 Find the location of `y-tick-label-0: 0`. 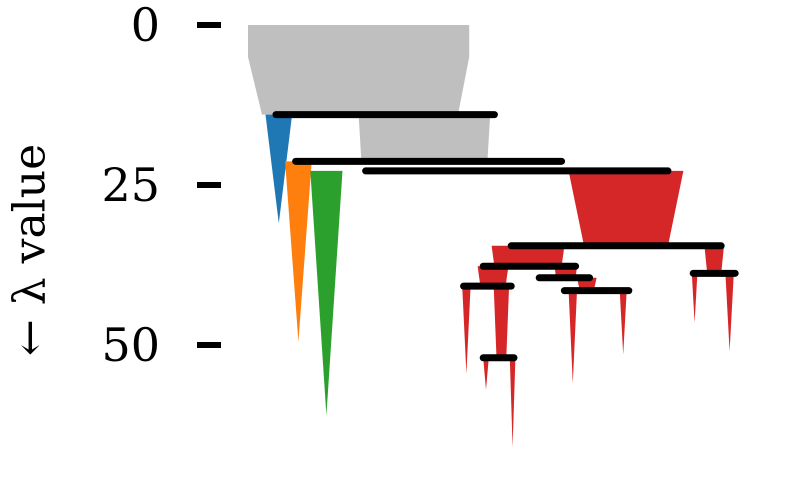

y-tick-label-0: 0 is located at coordinates (145, 26).